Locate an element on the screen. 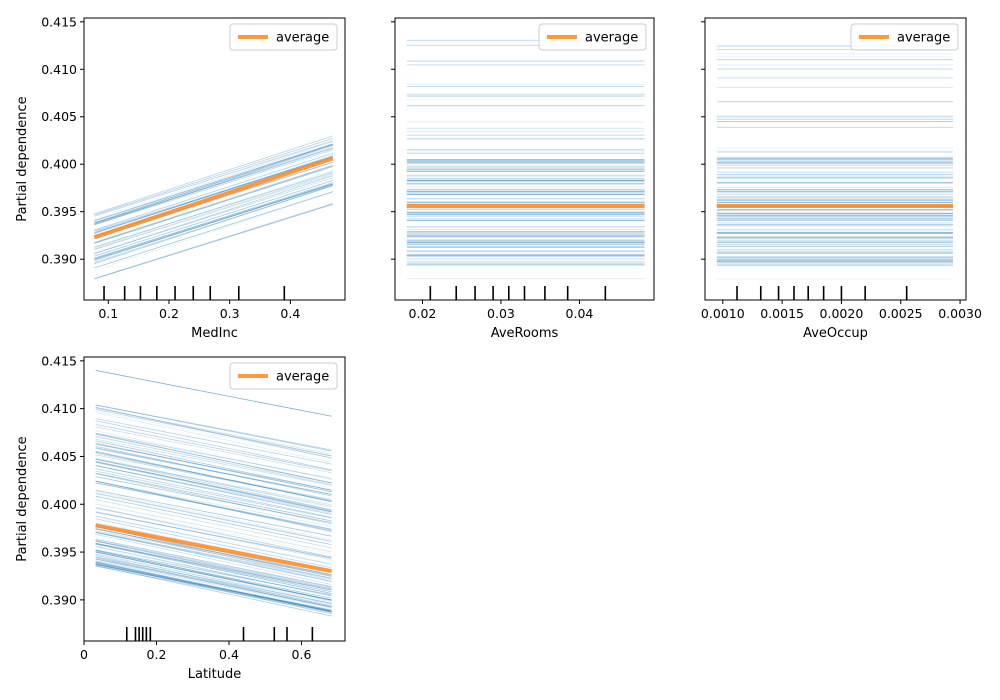  average-line is located at coordinates (213, 198).